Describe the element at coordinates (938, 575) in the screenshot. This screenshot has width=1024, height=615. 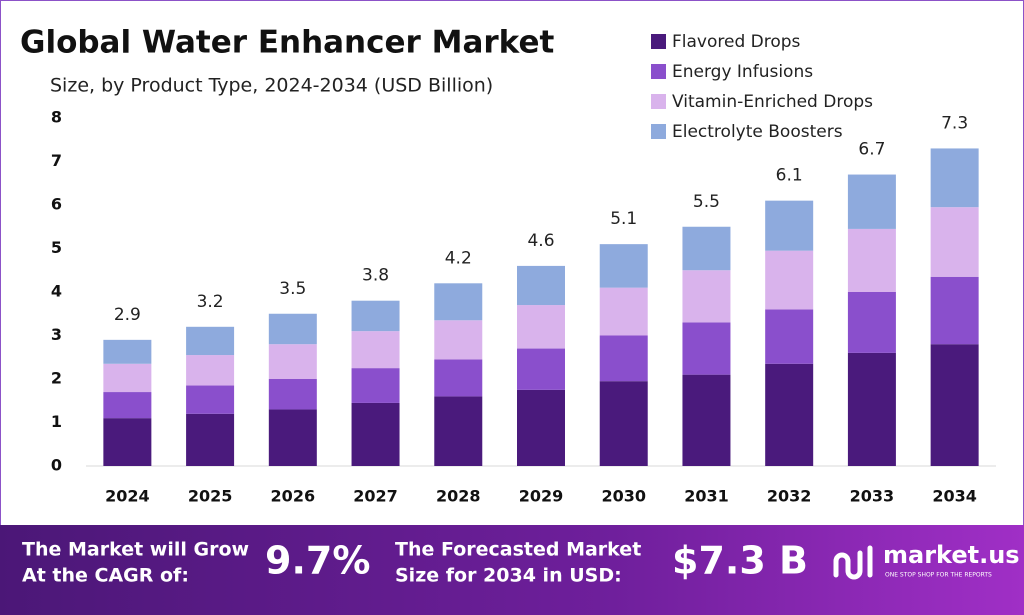
I see `brand-tagline: ONE STOP SHOP FOR THE REPORTS` at that location.